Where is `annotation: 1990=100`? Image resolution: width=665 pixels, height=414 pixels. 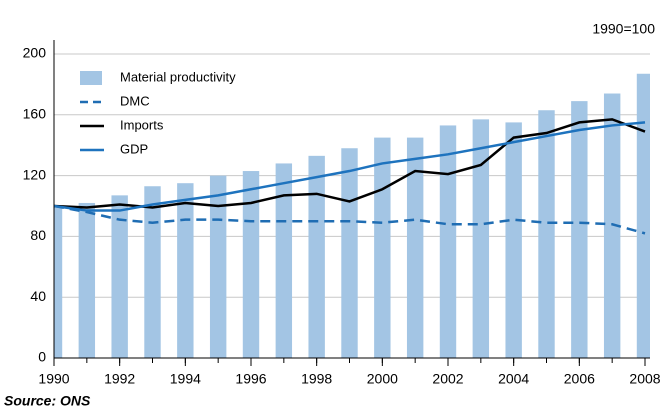 annotation: 1990=100 is located at coordinates (623, 29).